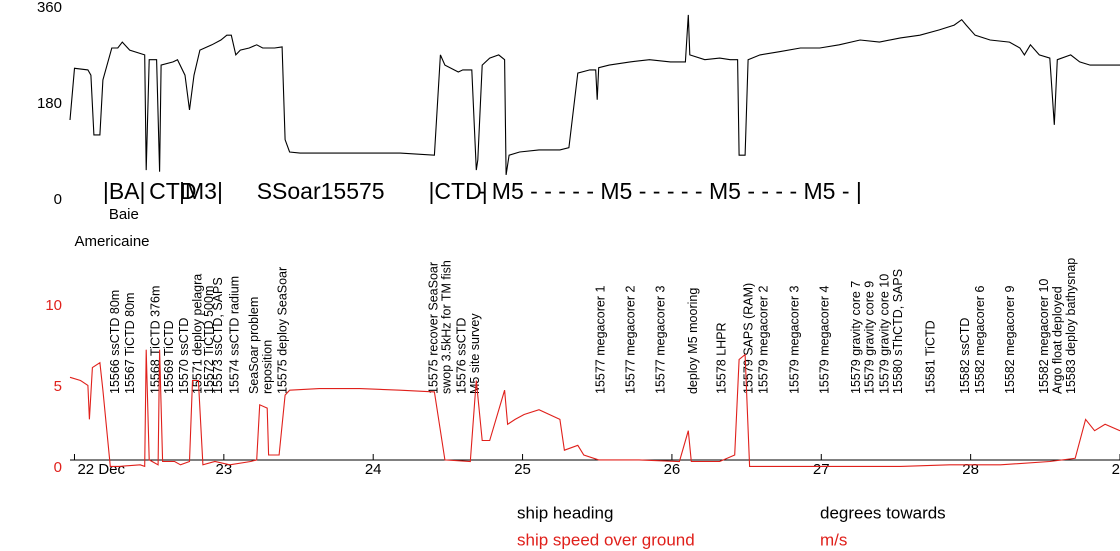 The image size is (1120, 551). What do you see at coordinates (980, 340) in the screenshot?
I see `event-annotation: 15582 megacorer 6` at bounding box center [980, 340].